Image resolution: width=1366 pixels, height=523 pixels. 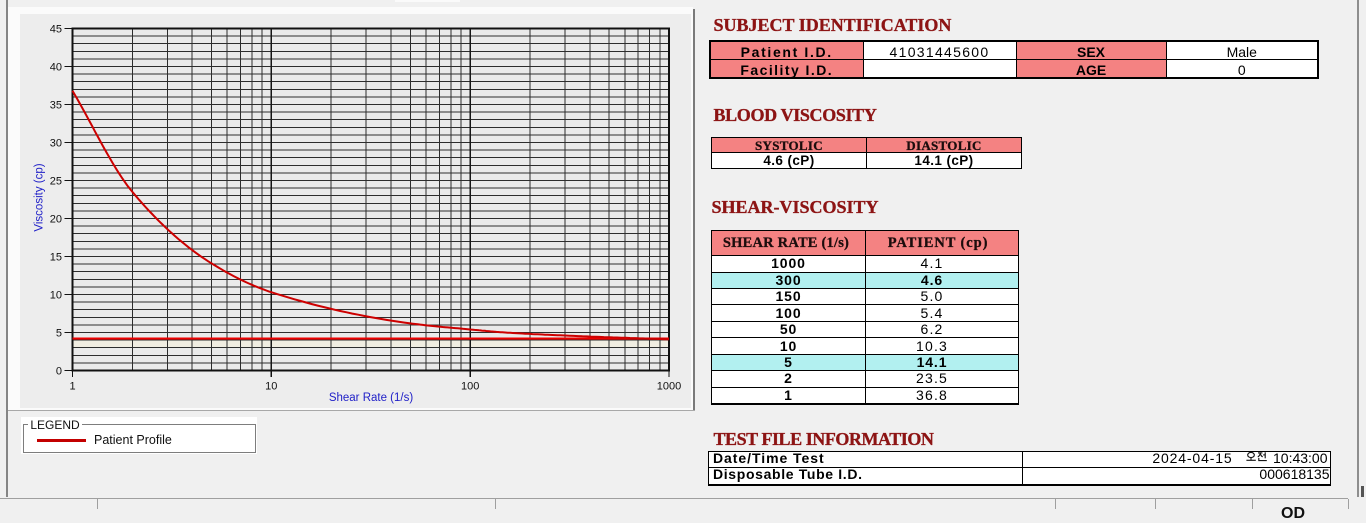 What do you see at coordinates (59, 334) in the screenshot?
I see `svg-text: 5` at bounding box center [59, 334].